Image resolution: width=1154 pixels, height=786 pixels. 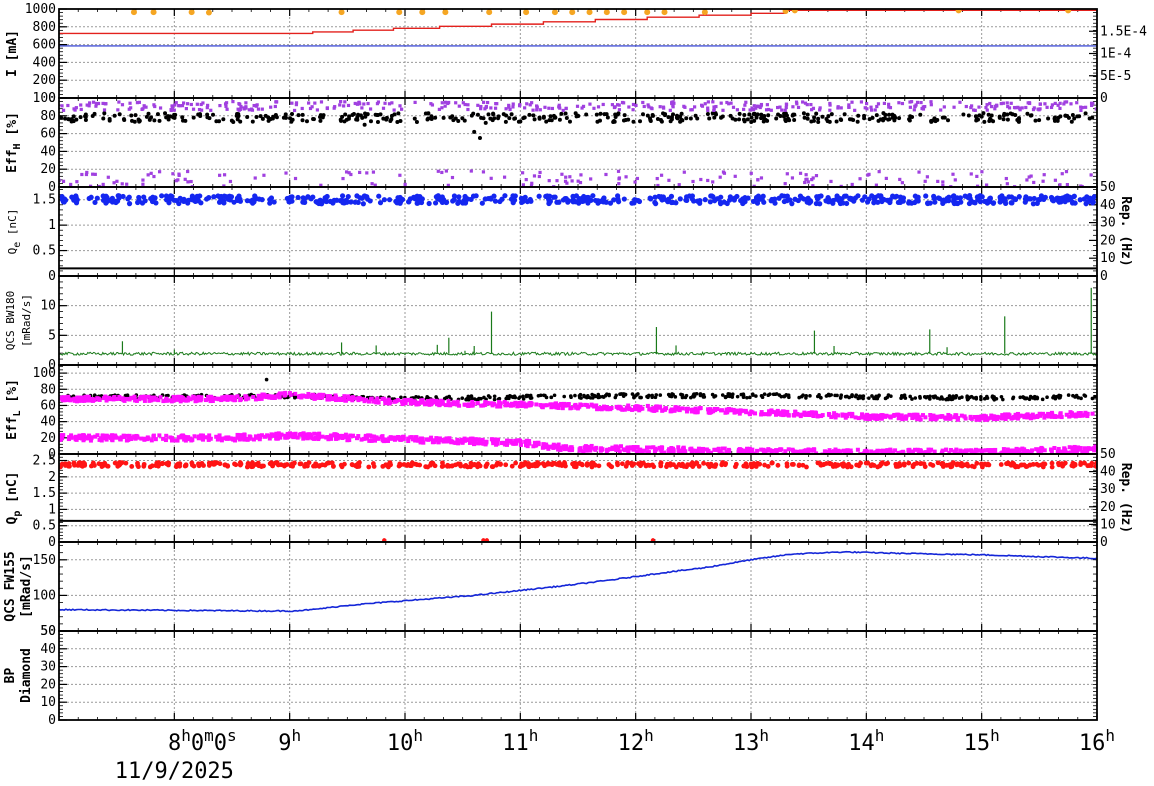 What do you see at coordinates (578, 21) in the screenshot?
I see `current-series-0-line` at bounding box center [578, 21].